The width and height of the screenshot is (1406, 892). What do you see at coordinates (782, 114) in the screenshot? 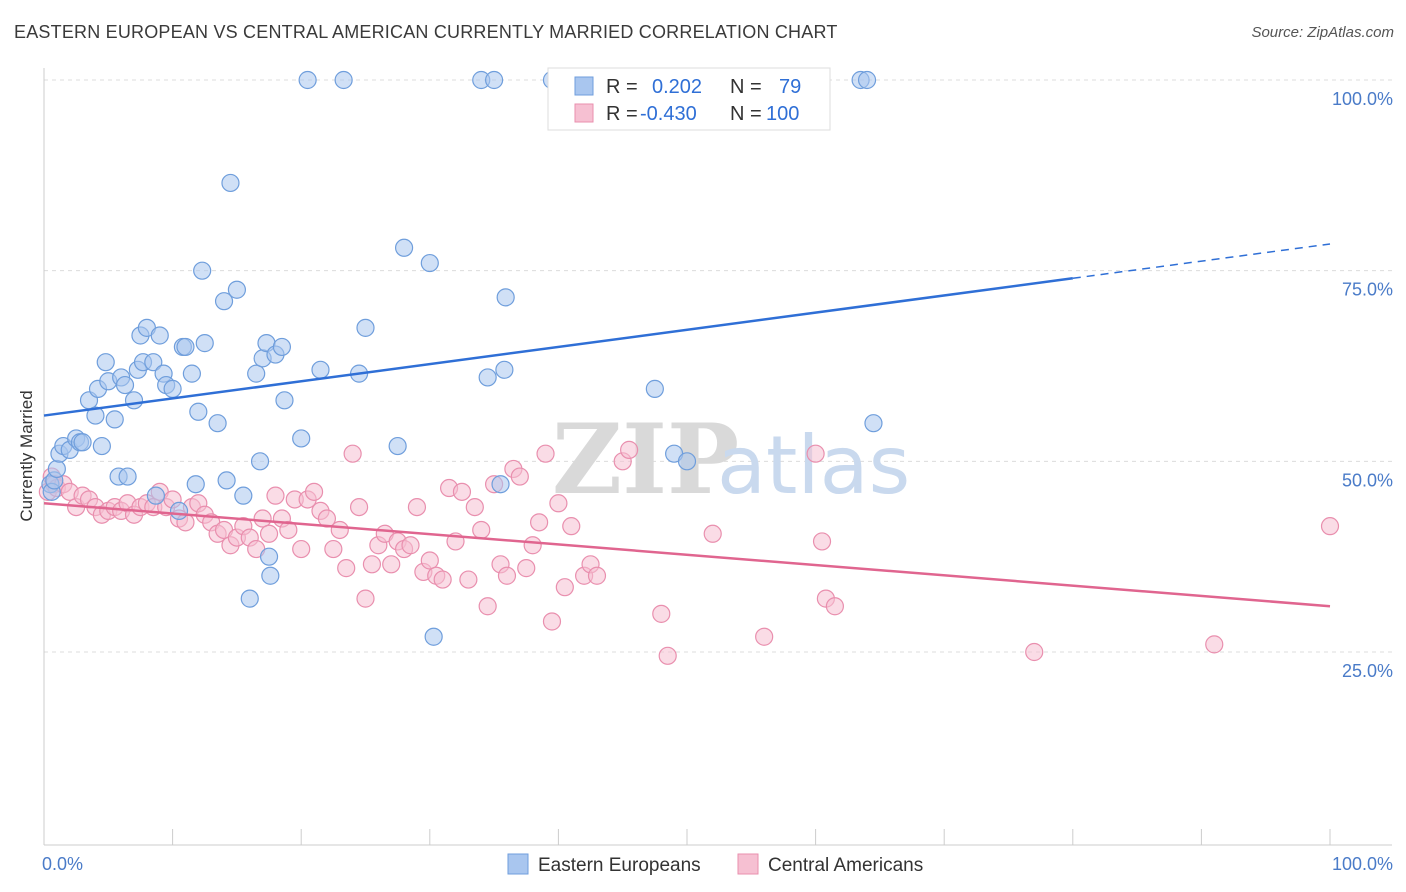
I see `legend-n-value-pink: 100` at bounding box center [782, 114].